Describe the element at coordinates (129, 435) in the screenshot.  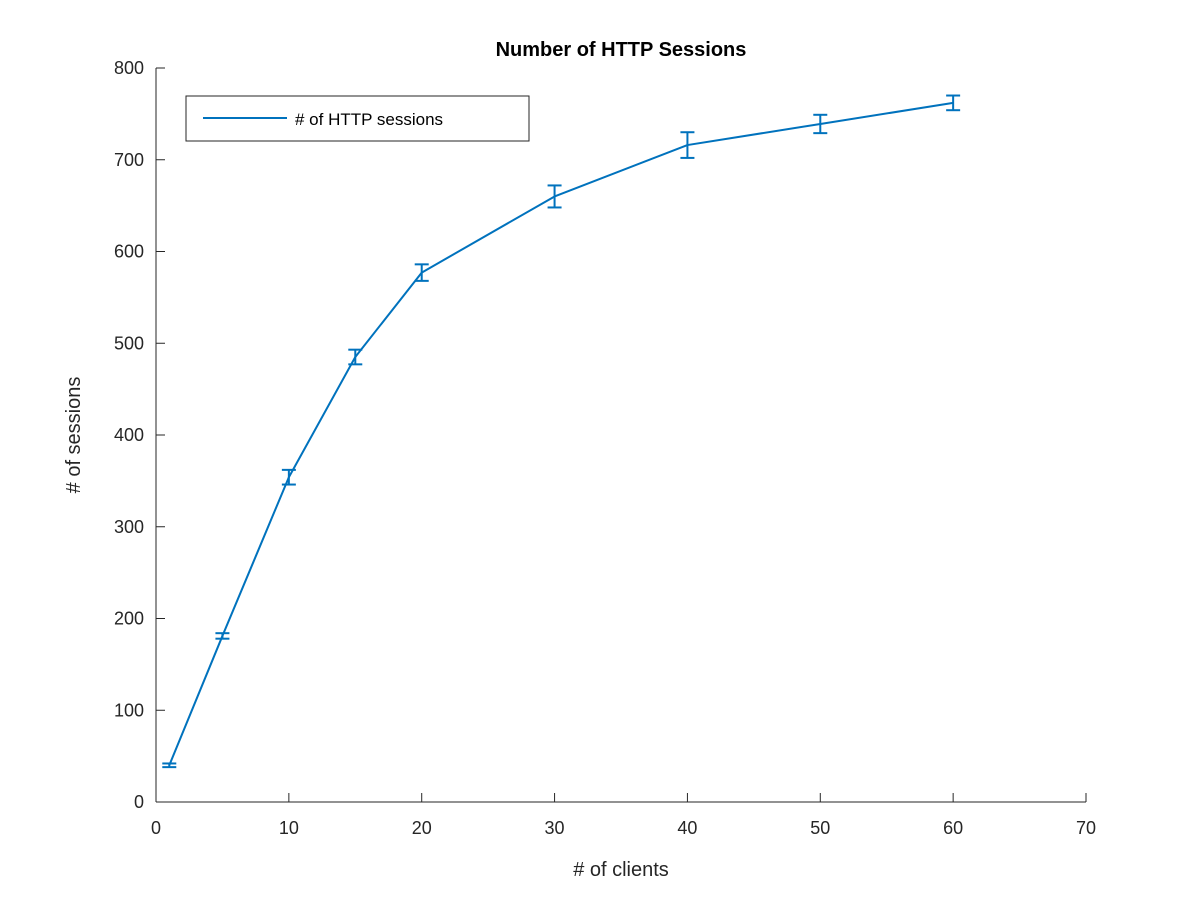
I see `y-tick-label: 400` at that location.